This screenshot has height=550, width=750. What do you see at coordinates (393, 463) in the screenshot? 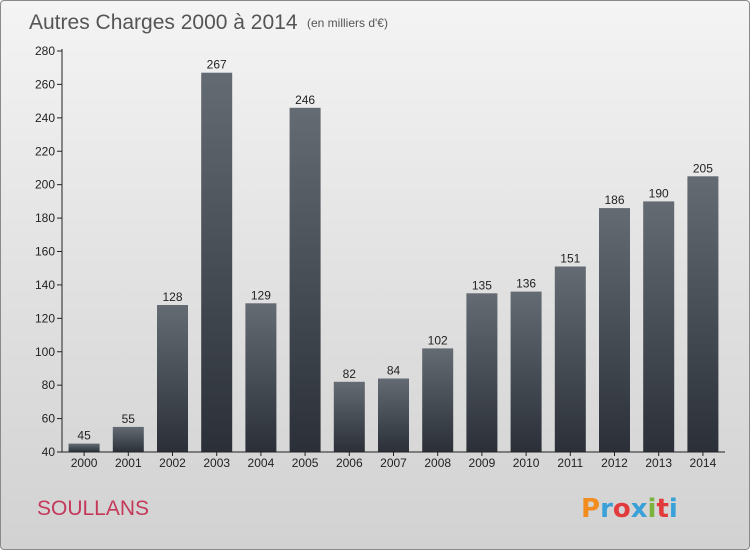
I see `x-tick-label: 2007` at bounding box center [393, 463].